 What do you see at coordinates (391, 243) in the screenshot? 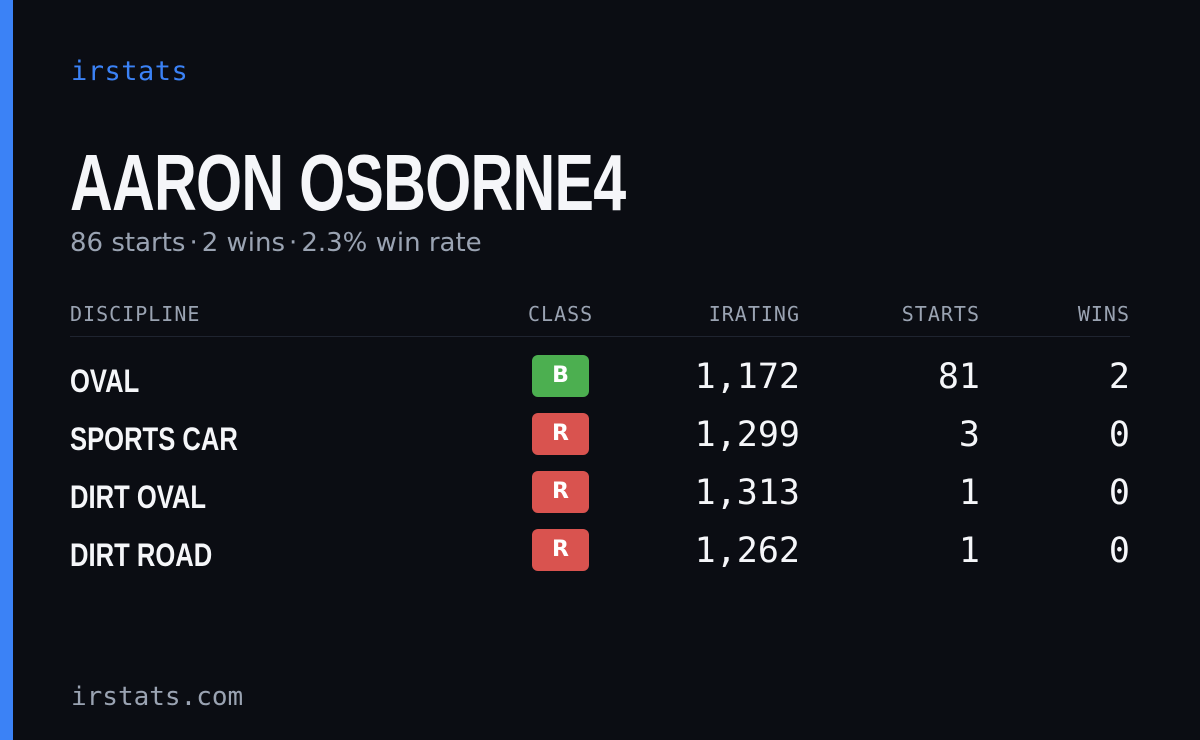
I see `summary-win-rate: 2.3% win rate` at bounding box center [391, 243].